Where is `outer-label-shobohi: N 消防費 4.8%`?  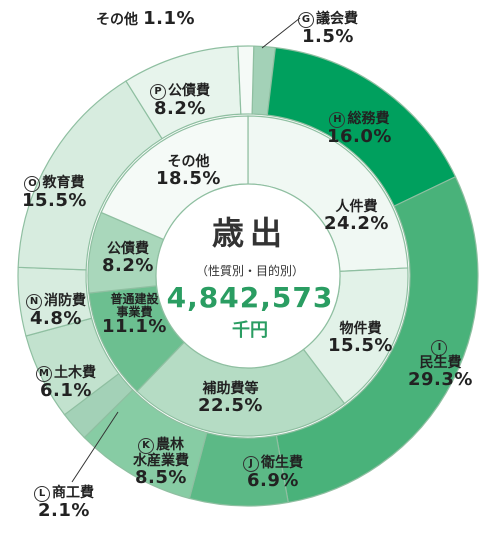 outer-label-shobohi: N 消防費 4.8% is located at coordinates (56, 311).